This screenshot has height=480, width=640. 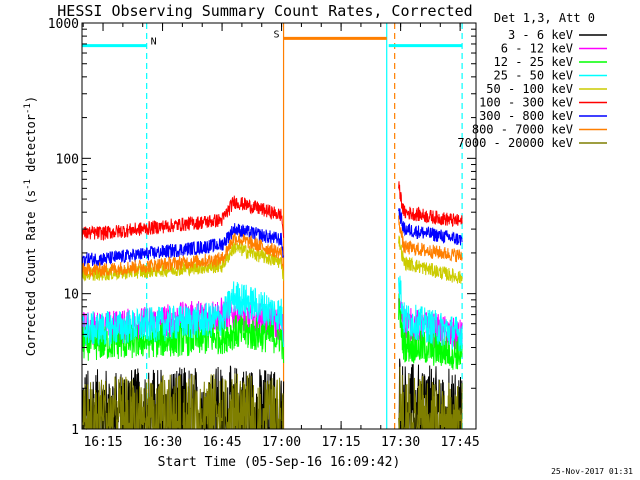 I want to click on legend-label: 50 - 100 keV, so click(x=529, y=89).